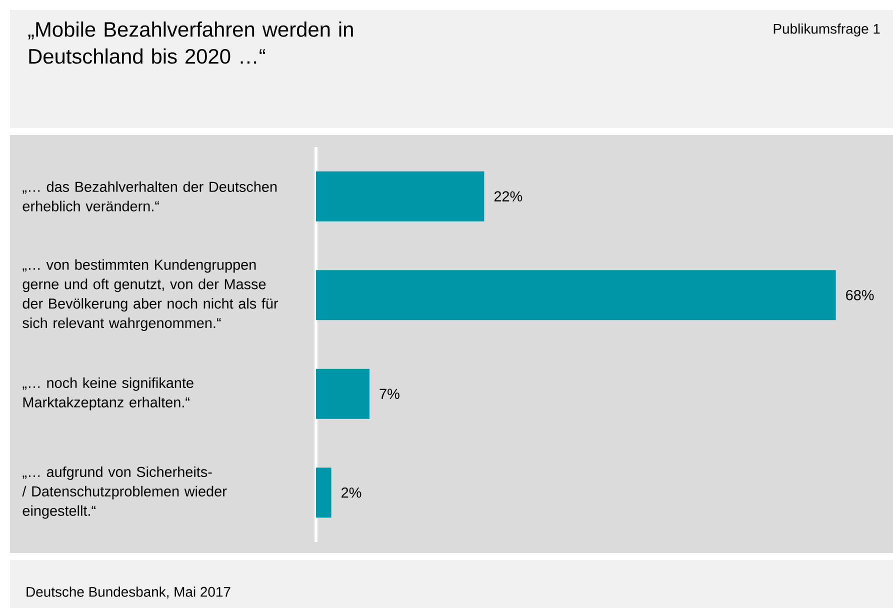  What do you see at coordinates (128, 592) in the screenshot?
I see `text: Deutsche Bundesbank, Mai 2017` at bounding box center [128, 592].